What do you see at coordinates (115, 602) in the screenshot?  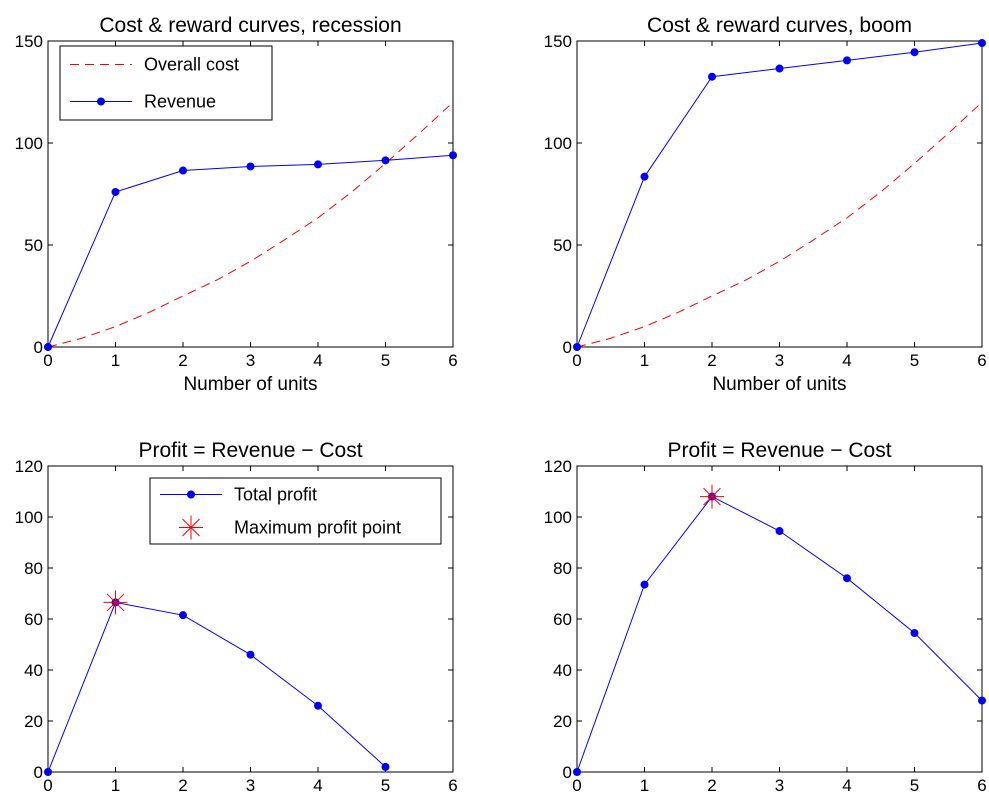 I see `series-maximum-profit-point` at bounding box center [115, 602].